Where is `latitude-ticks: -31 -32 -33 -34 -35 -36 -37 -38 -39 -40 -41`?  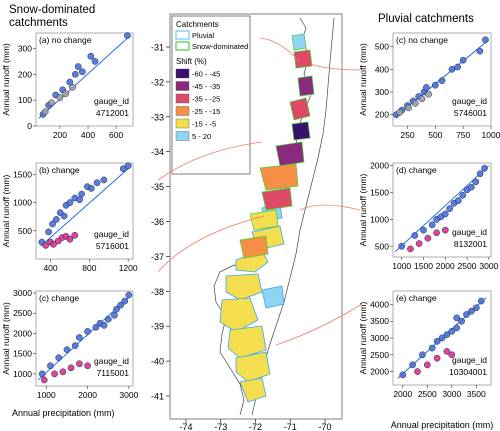
latitude-ticks: -31 -32 -33 -34 -35 -36 -37 -38 -39 -40 -41 is located at coordinates (160, 222).